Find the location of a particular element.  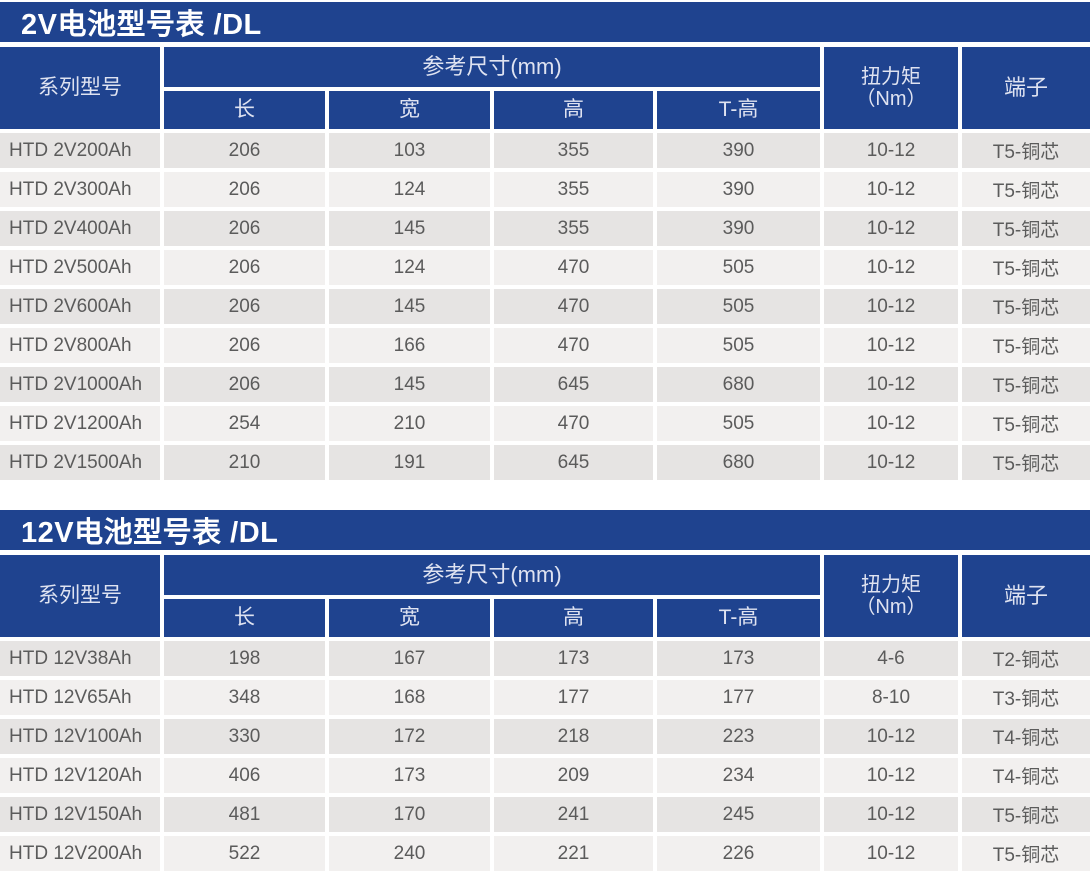

spec-value-cell: 241 is located at coordinates (573, 814).